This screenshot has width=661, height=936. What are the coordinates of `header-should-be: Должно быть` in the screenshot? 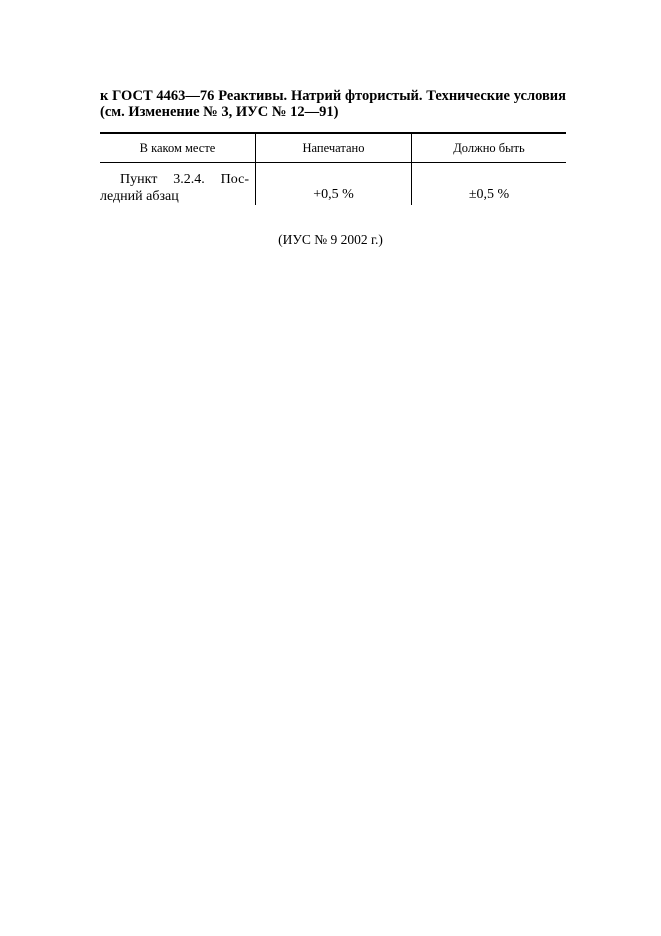 It's located at (488, 148).